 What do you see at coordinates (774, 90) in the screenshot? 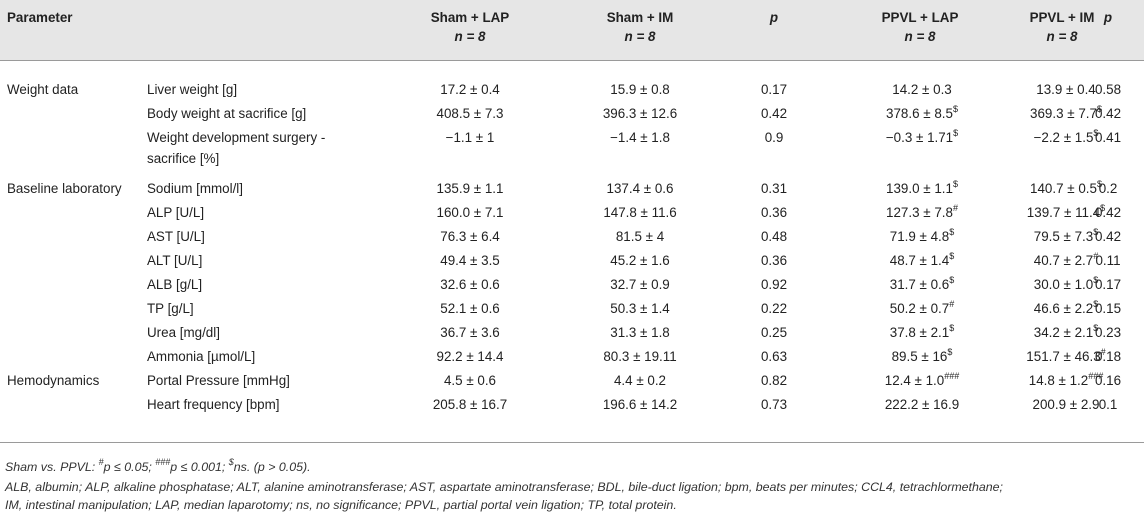
I see `table-cell: 0.17` at bounding box center [774, 90].